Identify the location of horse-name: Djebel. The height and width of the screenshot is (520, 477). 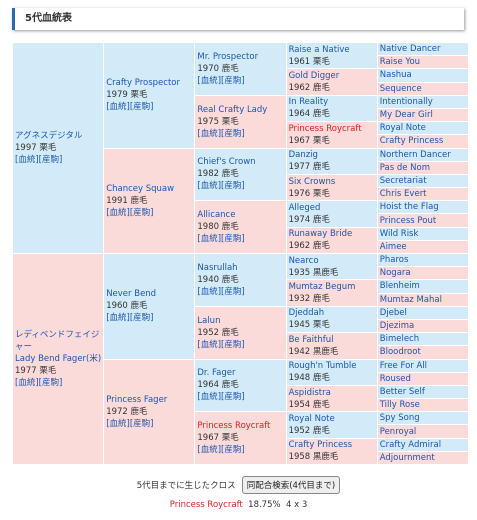
(393, 312).